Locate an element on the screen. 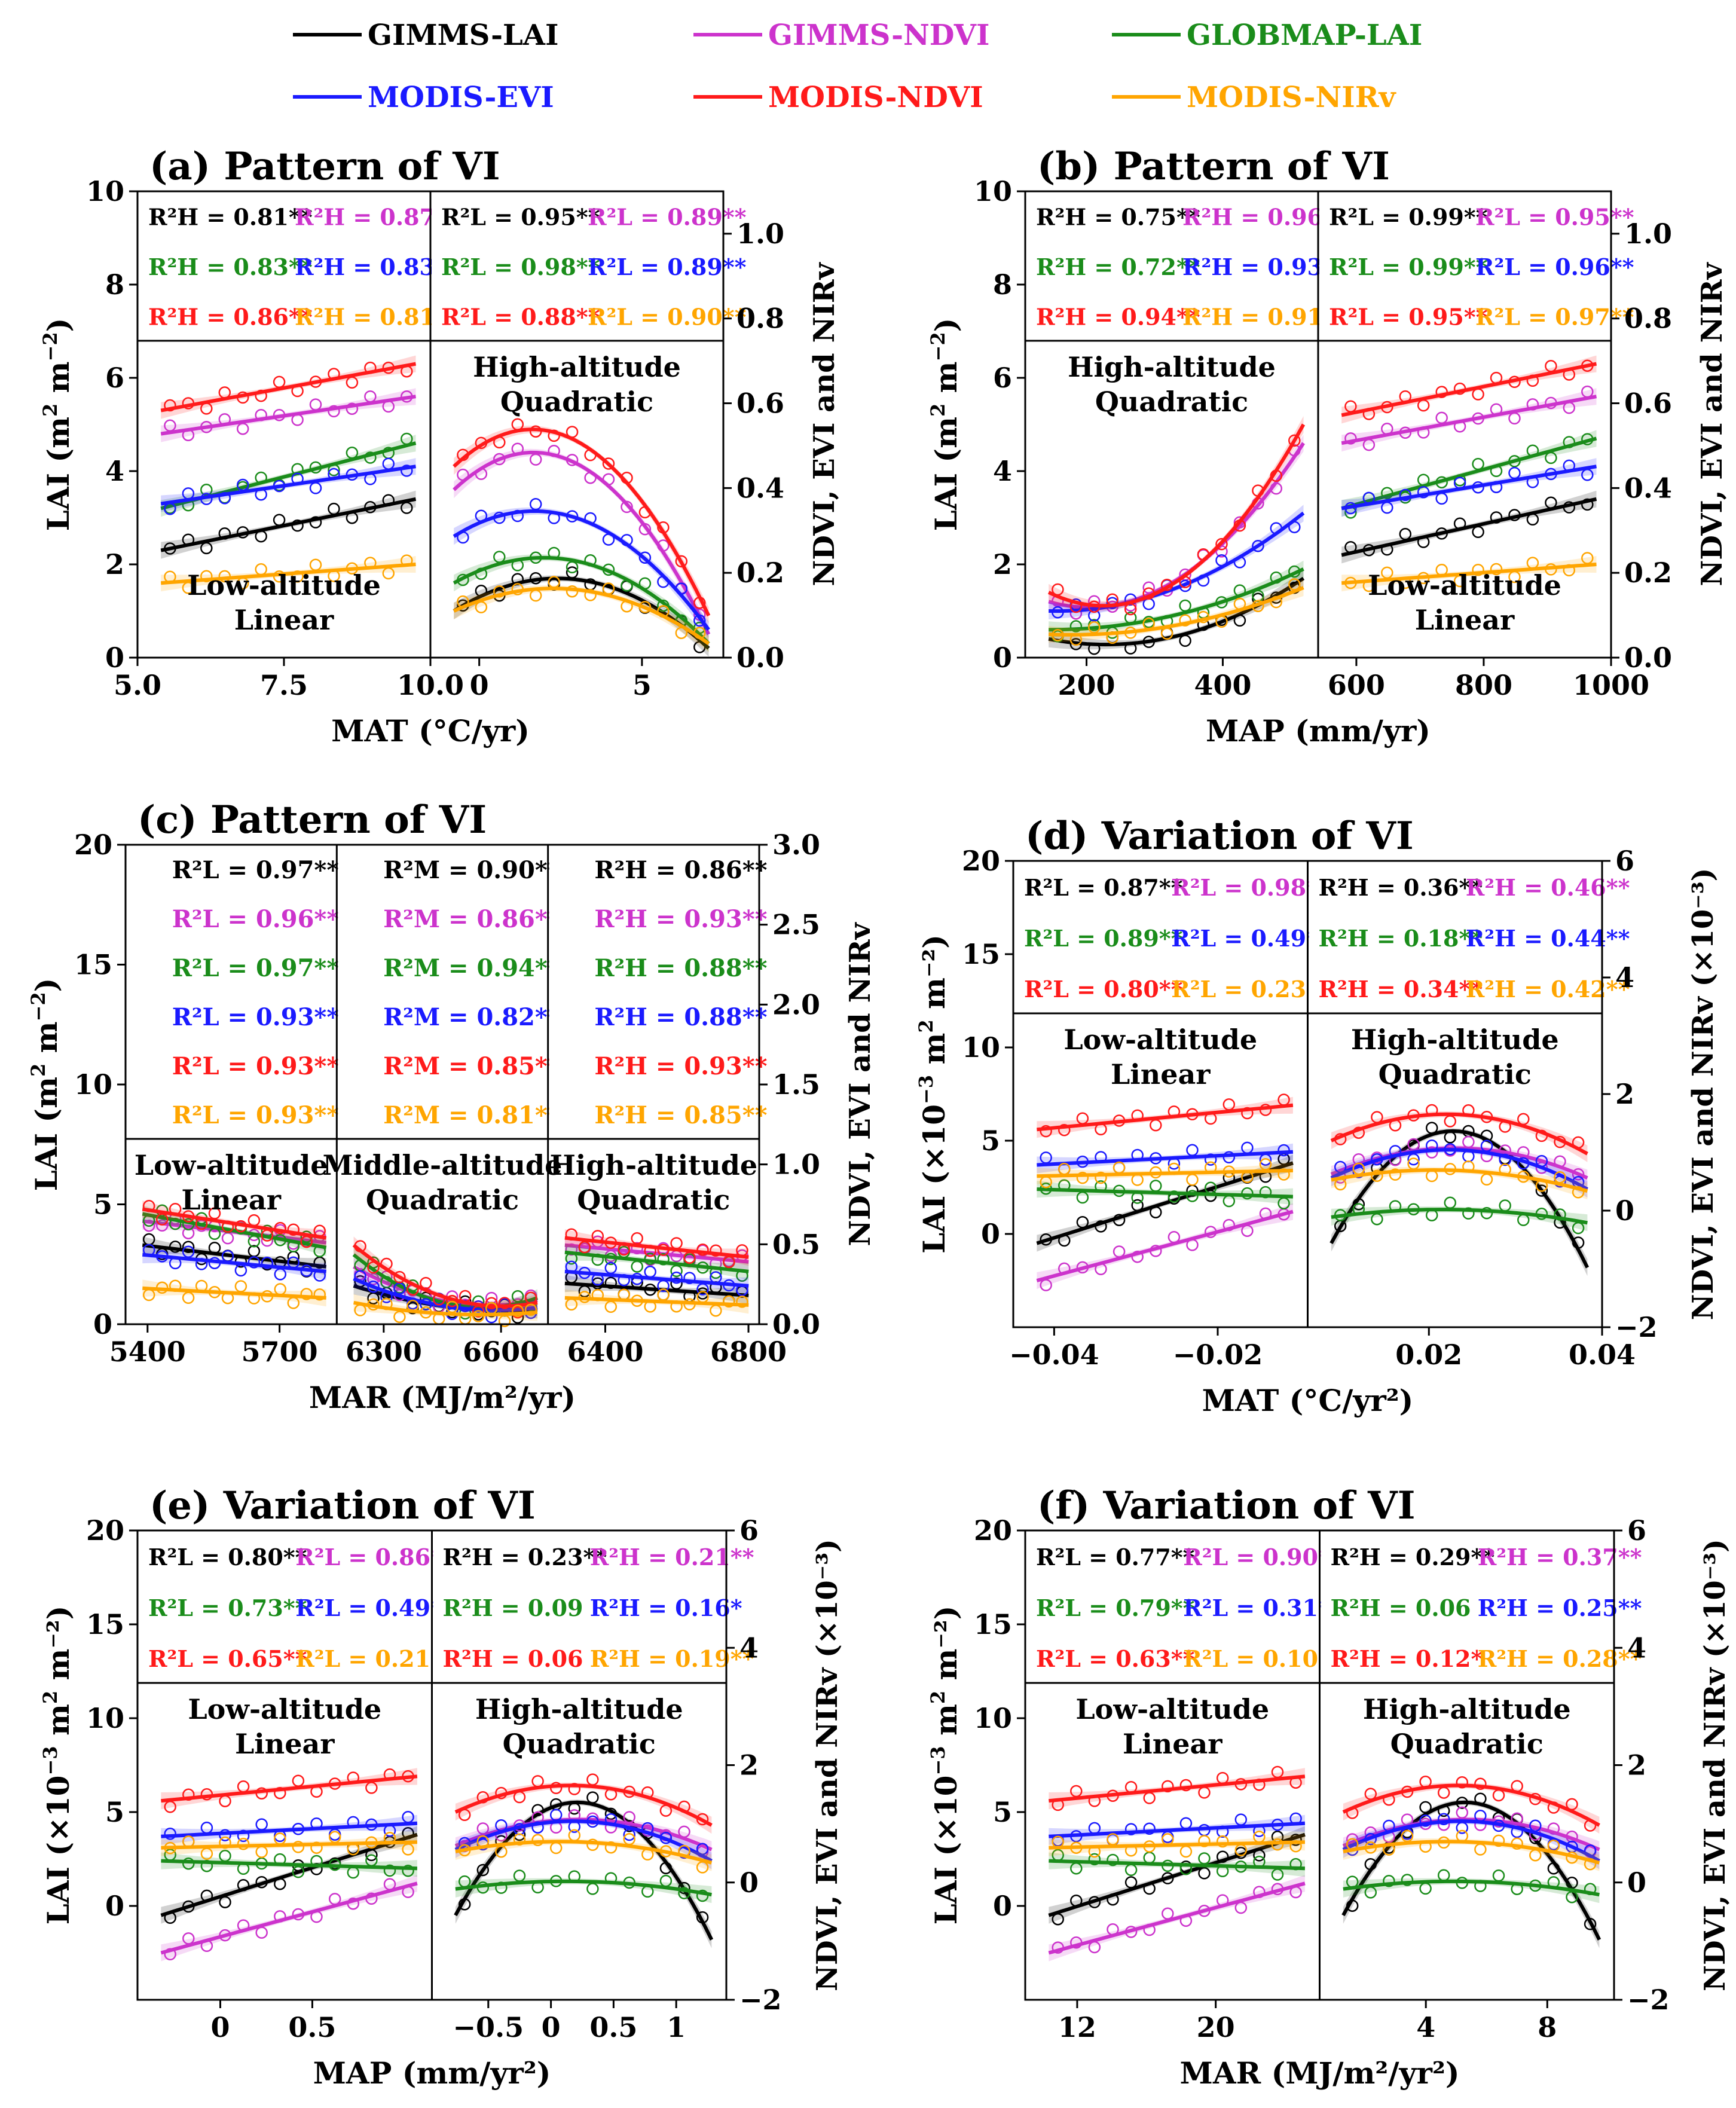 The height and width of the screenshot is (2108, 1736). y-tick-label: 15 is located at coordinates (105, 1624).